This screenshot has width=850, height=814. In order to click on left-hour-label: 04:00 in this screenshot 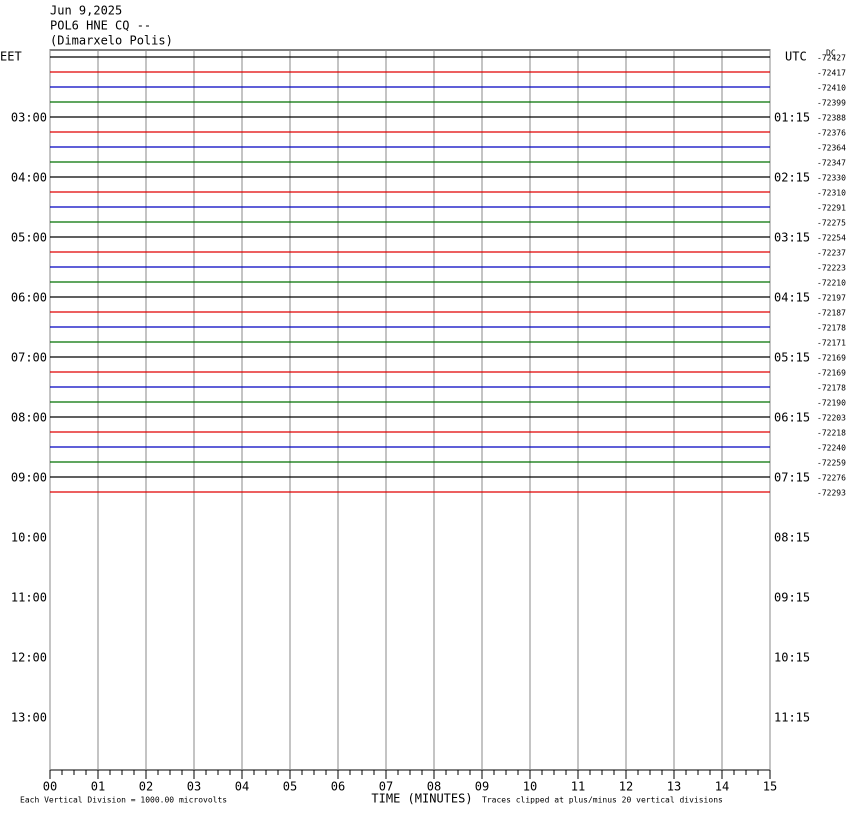, I will do `click(29, 178)`.